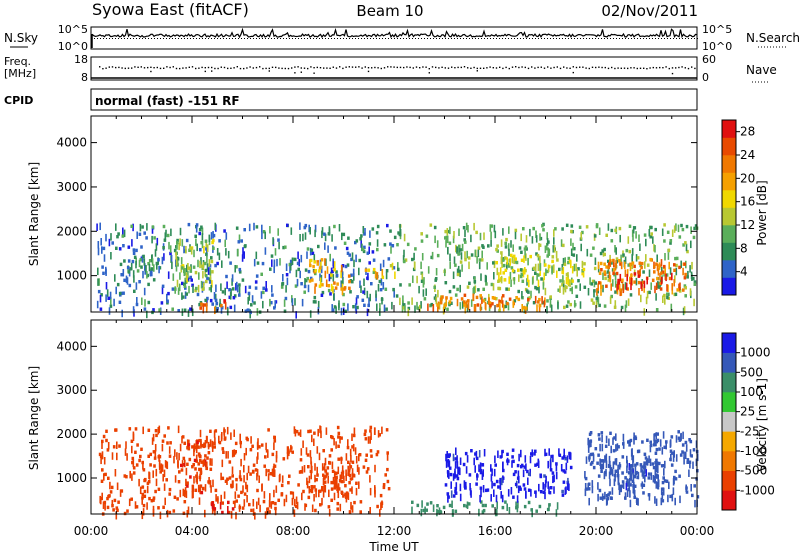  Describe the element at coordinates (747, 202) in the screenshot. I see `colorbar-tick-label: 16` at that location.